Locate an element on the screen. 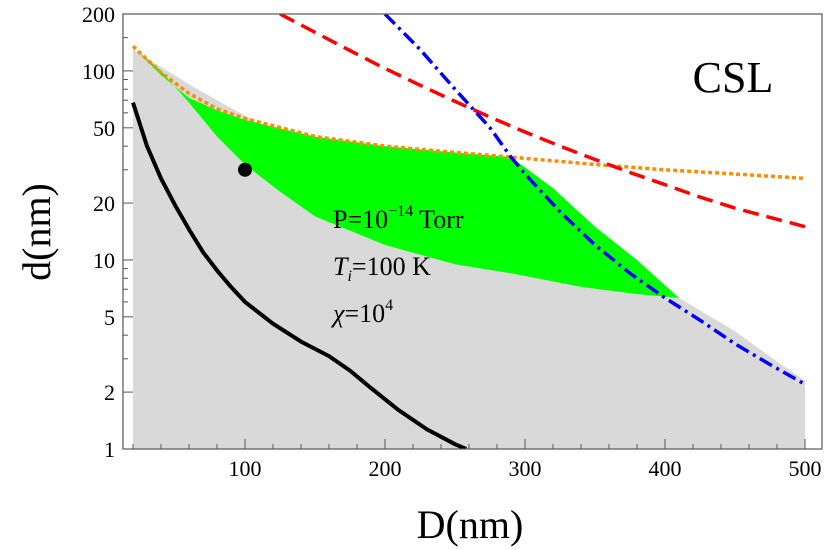 The width and height of the screenshot is (830, 550). annotation-temperature-symbol: T is located at coordinates (341, 266).